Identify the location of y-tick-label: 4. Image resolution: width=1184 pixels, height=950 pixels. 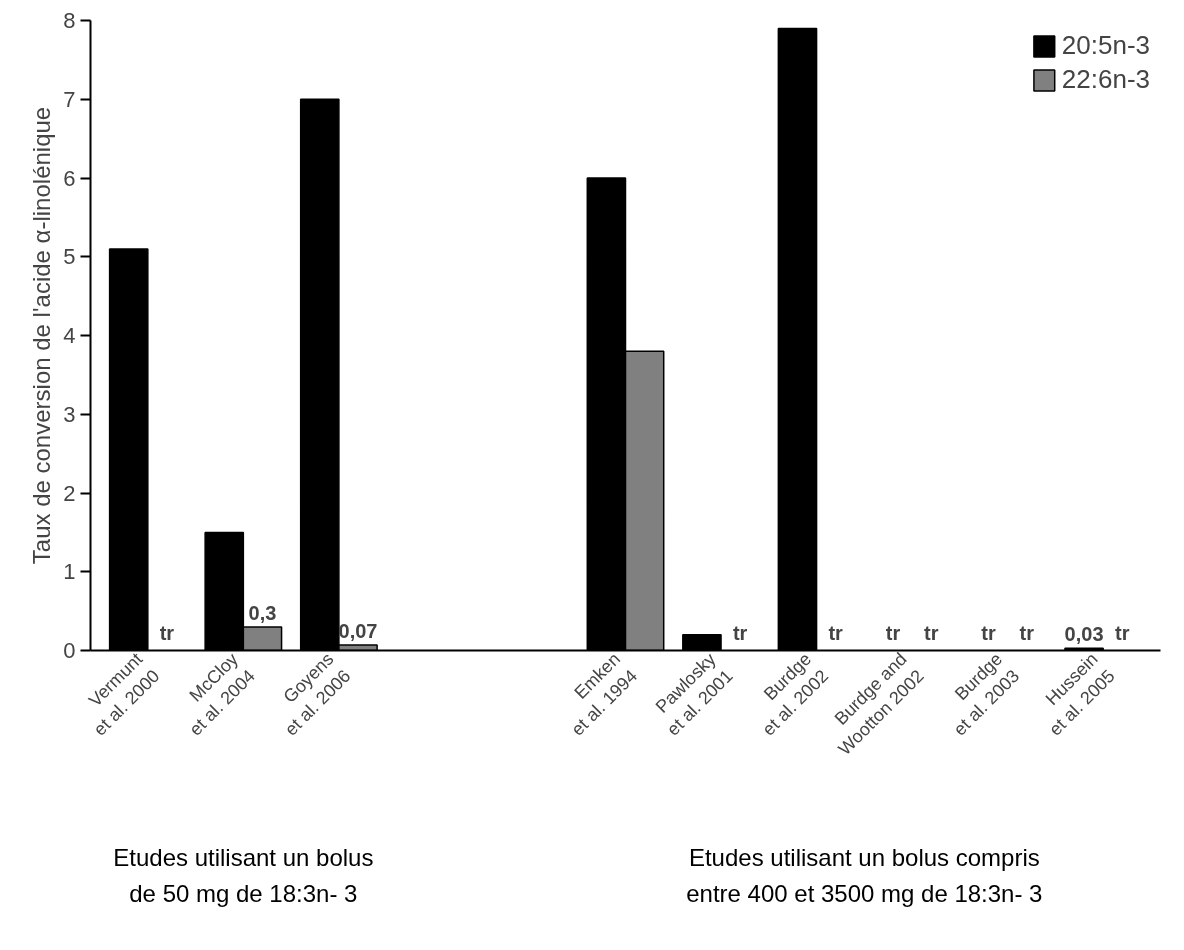
(69, 335).